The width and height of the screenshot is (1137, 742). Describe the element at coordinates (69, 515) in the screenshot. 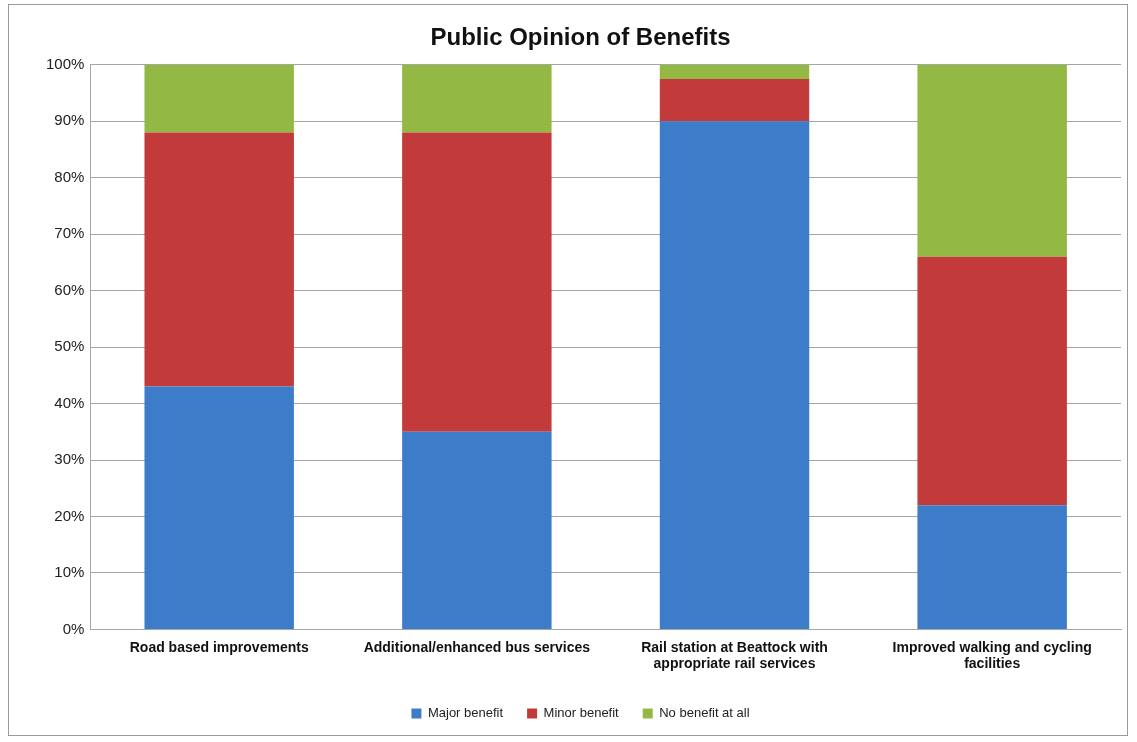

I see `y-tick-label: 20%` at that location.